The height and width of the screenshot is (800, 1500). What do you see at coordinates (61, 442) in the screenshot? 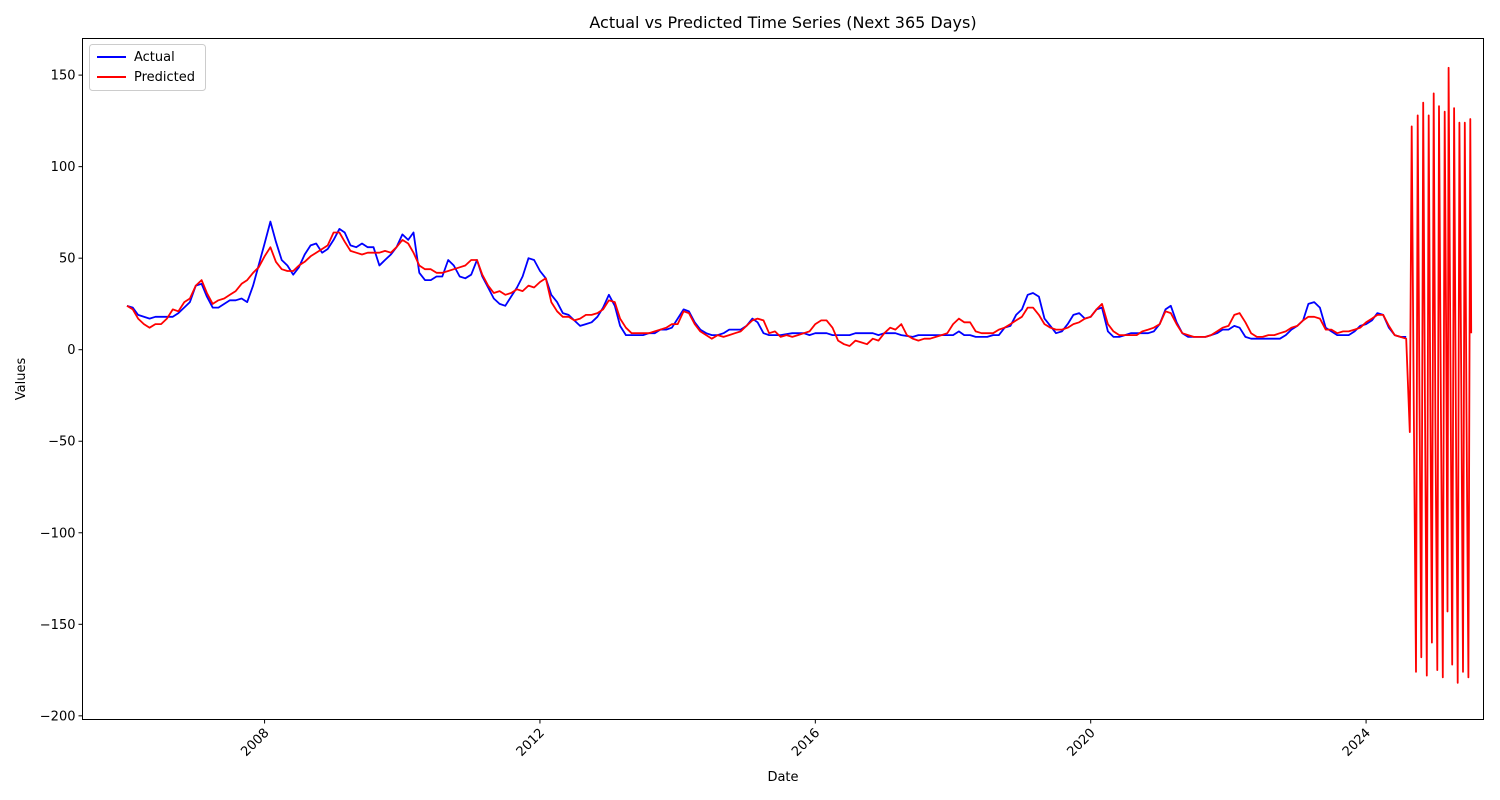
I see `y-tick-label: −50` at bounding box center [61, 442].